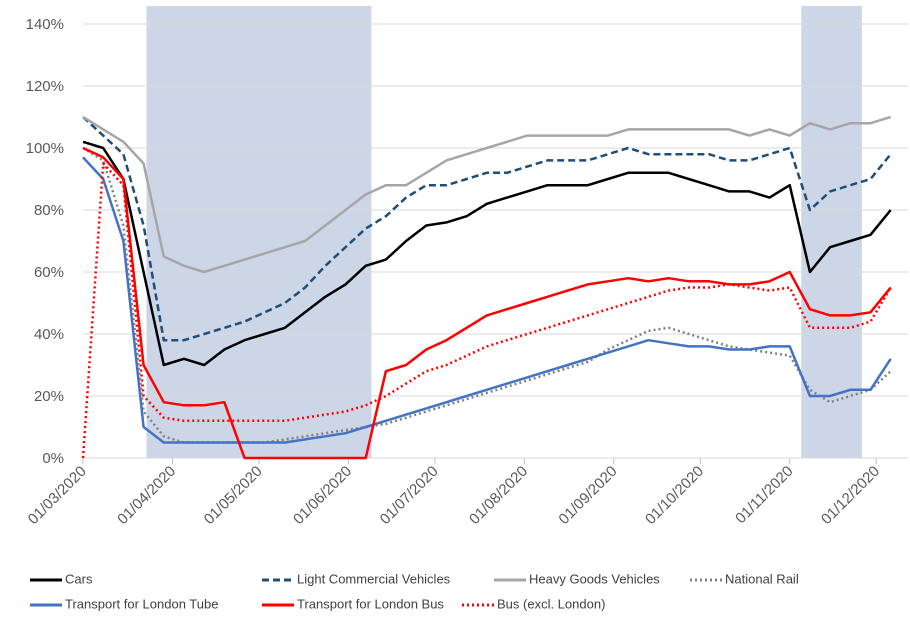  What do you see at coordinates (146, 495) in the screenshot?
I see `x-tick-label: 01/04/2020` at bounding box center [146, 495].